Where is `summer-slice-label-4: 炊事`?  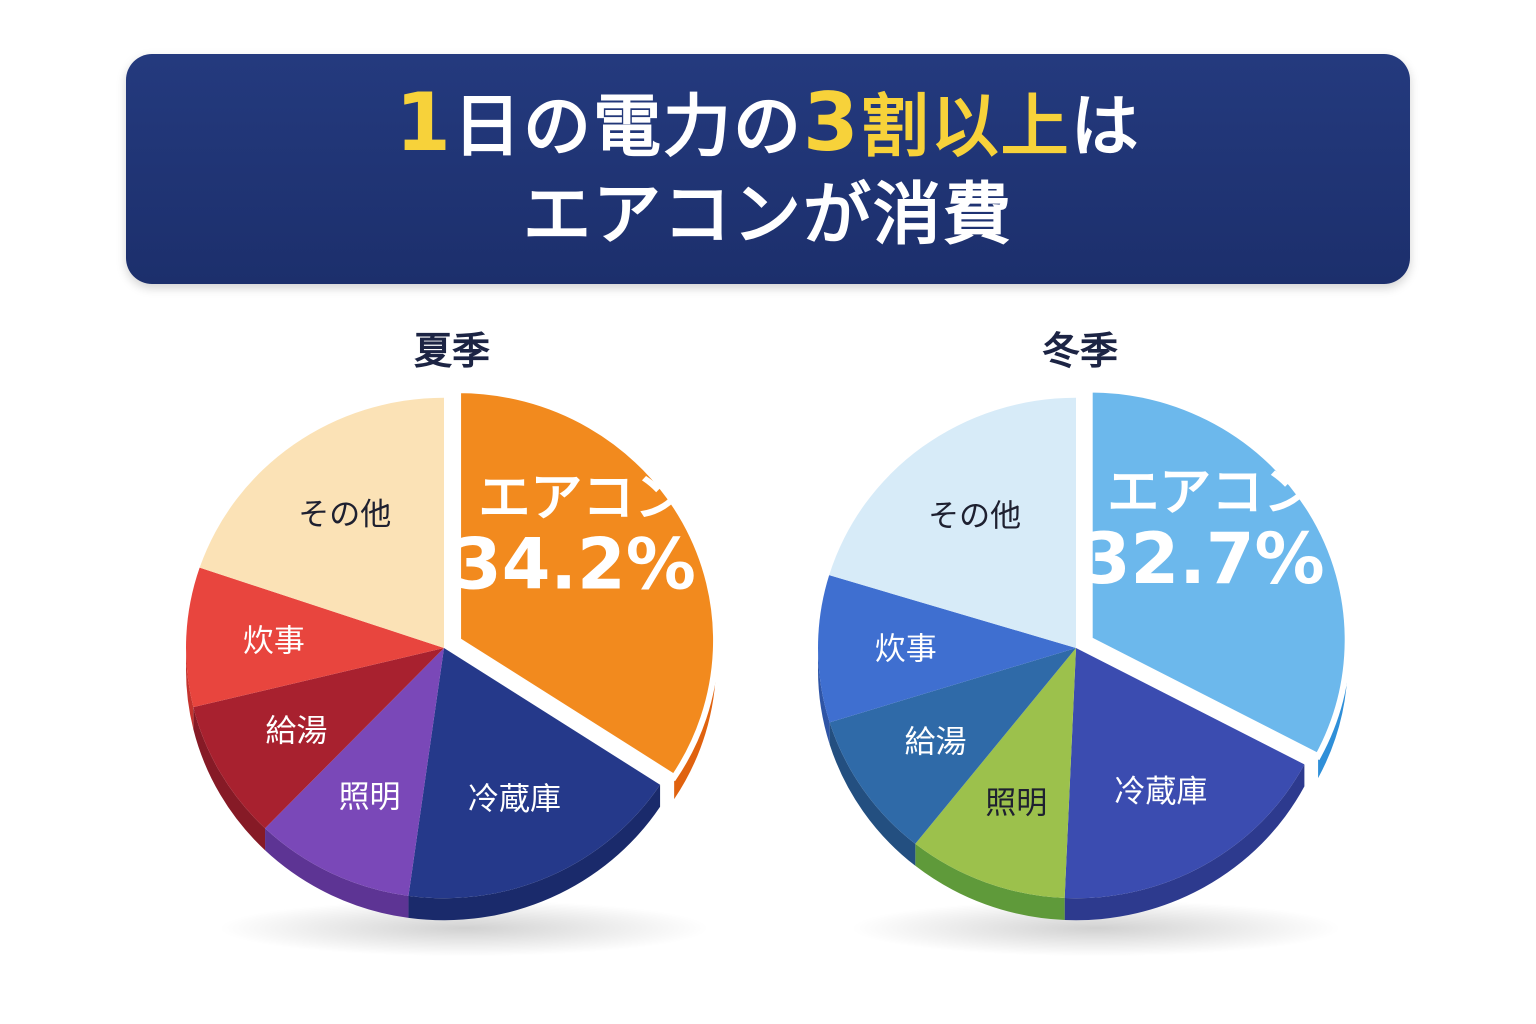
summer-slice-label-4: 炊事 is located at coordinates (274, 642).